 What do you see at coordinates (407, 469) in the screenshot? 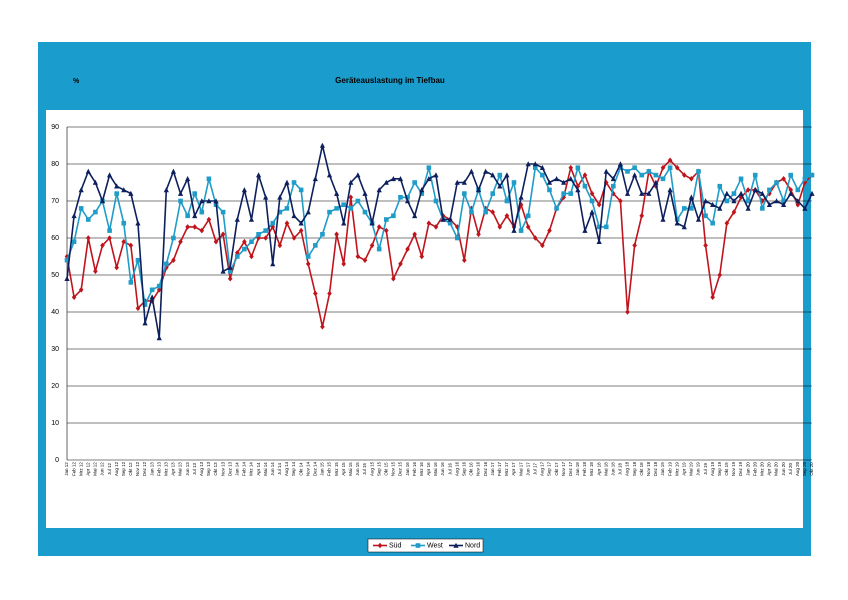
I see `x-tick-label: Jan 16` at bounding box center [407, 469].